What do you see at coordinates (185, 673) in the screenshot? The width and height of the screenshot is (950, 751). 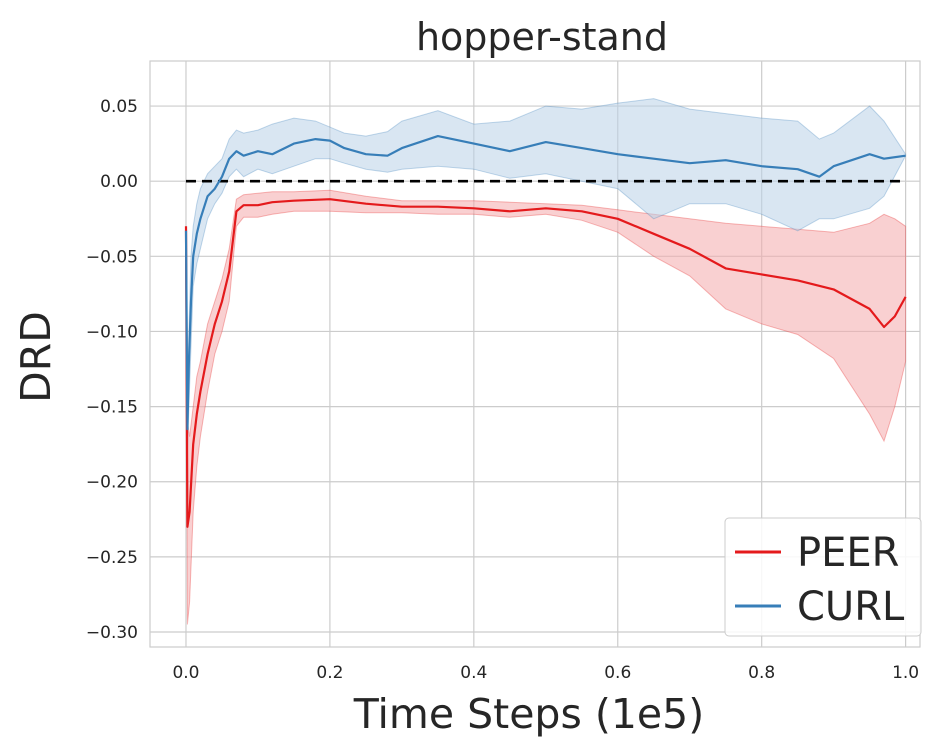 I see `x-tick-label: 0.0` at bounding box center [185, 673].